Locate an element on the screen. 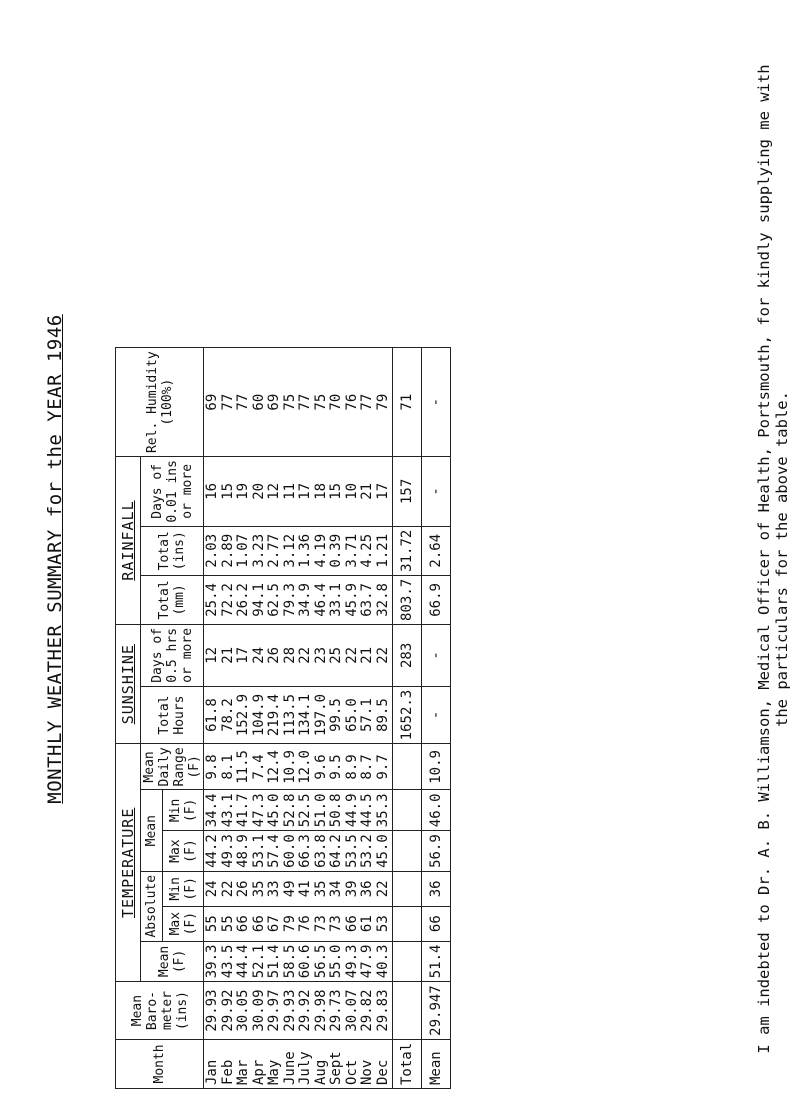 This screenshot has height=1099, width=800. sun-hours-header: Total Hours is located at coordinates (172, 715).